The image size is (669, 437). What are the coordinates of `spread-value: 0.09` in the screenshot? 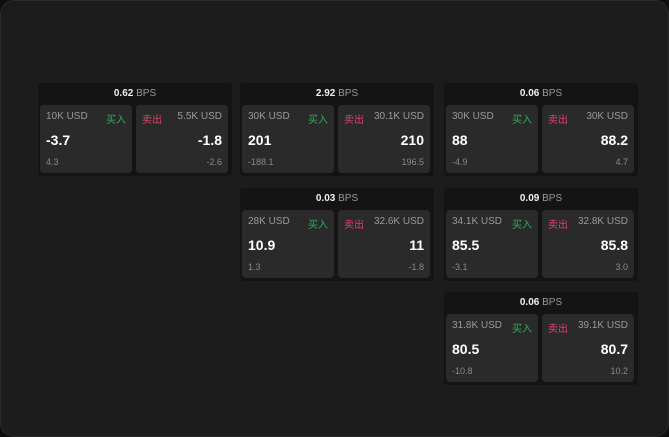 It's located at (529, 198).